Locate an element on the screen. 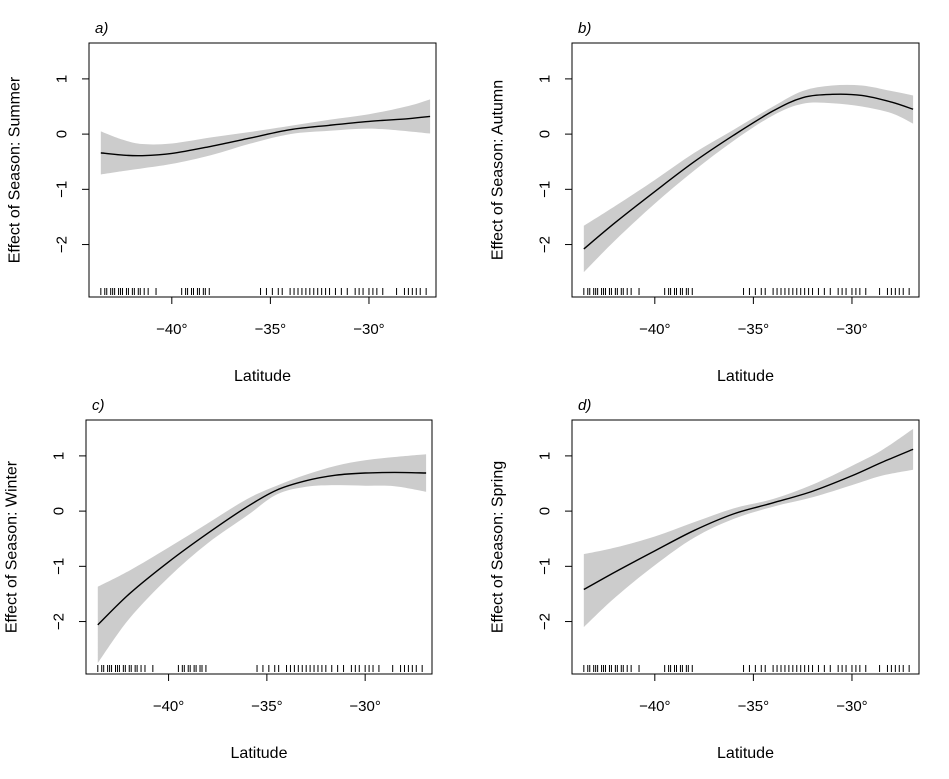 This screenshot has width=949, height=779. y-axis-title: Effect of Season: Winter is located at coordinates (12, 546).